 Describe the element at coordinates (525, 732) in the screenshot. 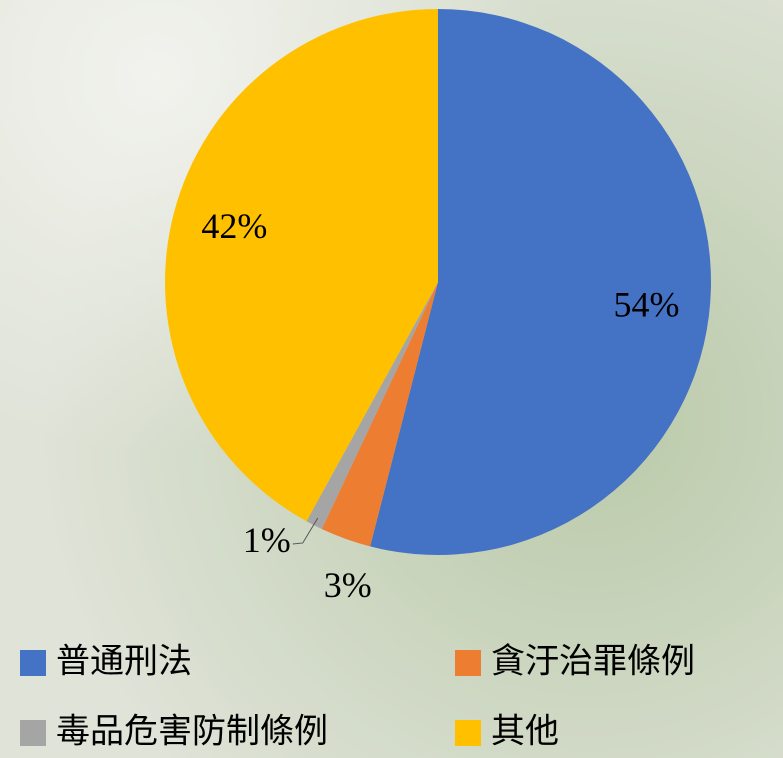

I see `legend-label: 其他` at that location.